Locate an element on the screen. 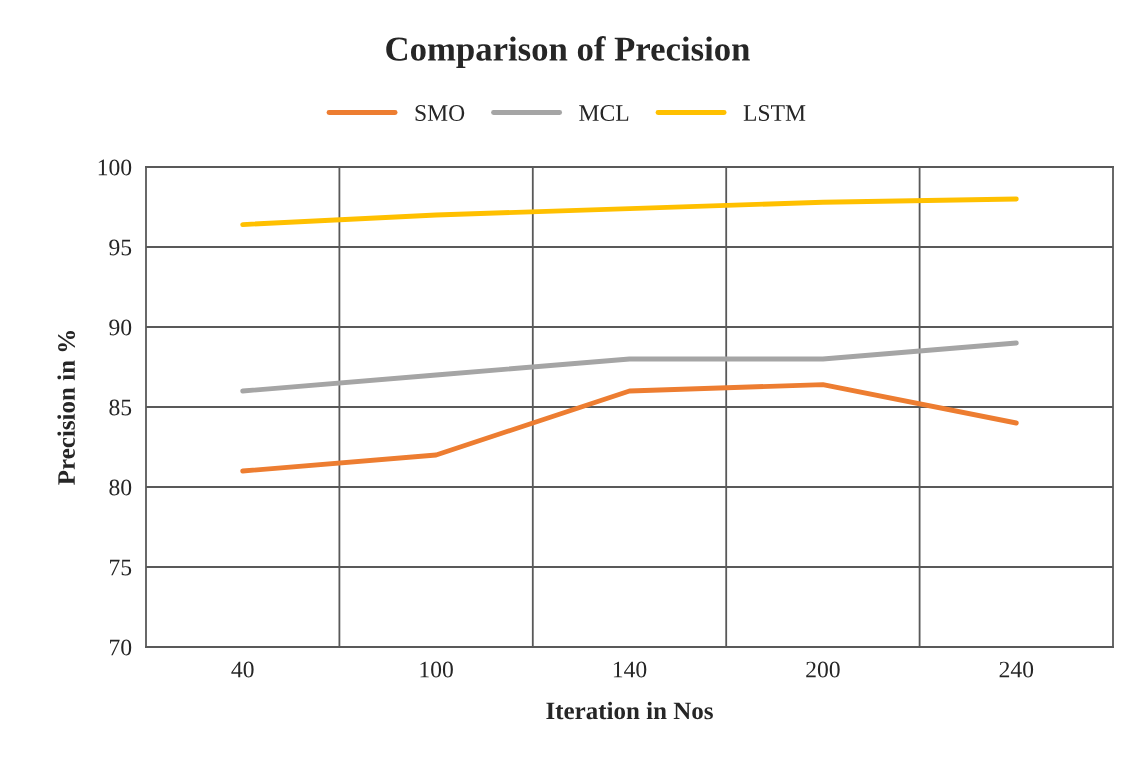  x-tick-label: 100 is located at coordinates (436, 669).